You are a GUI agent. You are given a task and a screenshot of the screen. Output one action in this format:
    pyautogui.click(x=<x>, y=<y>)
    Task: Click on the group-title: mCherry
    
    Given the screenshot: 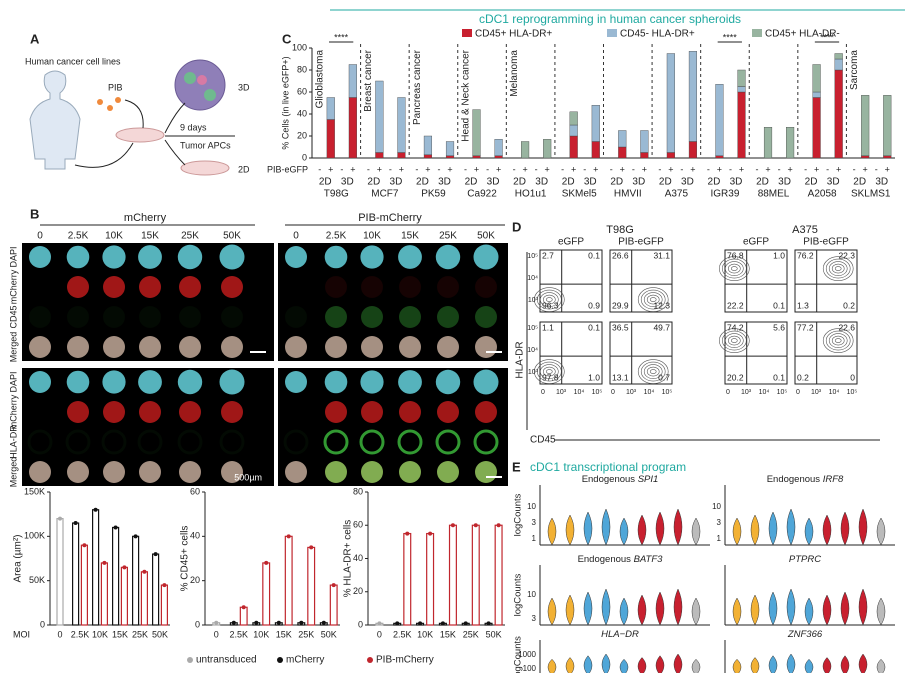 What is the action you would take?
    pyautogui.click(x=145, y=218)
    